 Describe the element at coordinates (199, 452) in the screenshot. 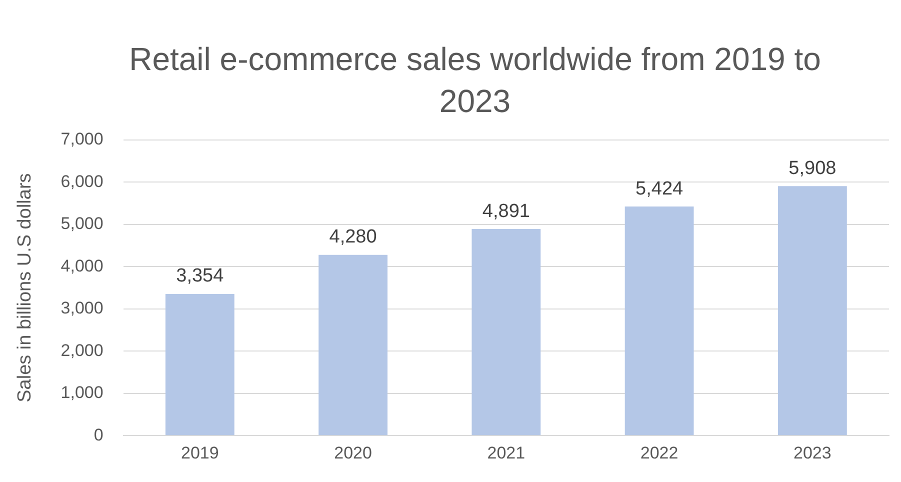

I see `x-tick-label: 2019` at that location.